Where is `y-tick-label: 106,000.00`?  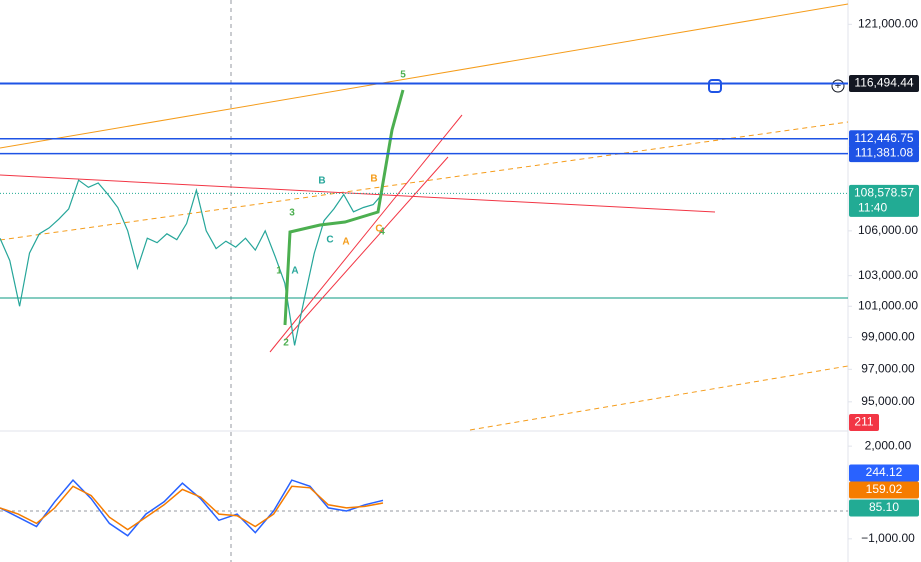 y-tick-label: 106,000.00 is located at coordinates (888, 230).